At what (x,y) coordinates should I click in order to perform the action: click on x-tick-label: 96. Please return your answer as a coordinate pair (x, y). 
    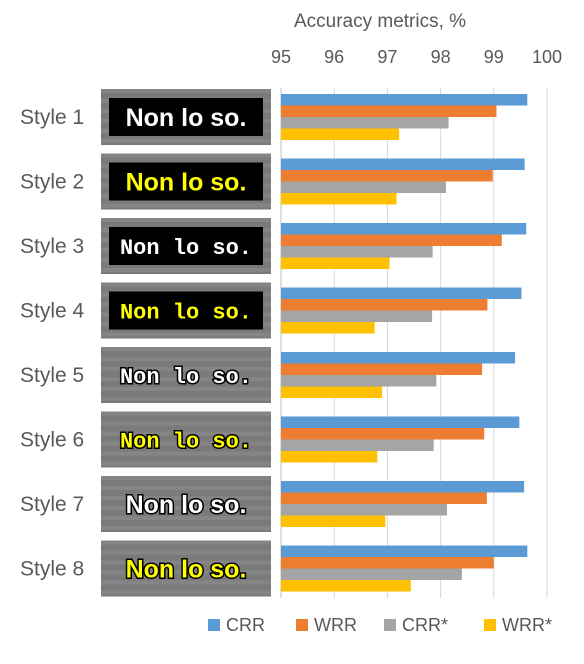
    Looking at the image, I should click on (334, 57).